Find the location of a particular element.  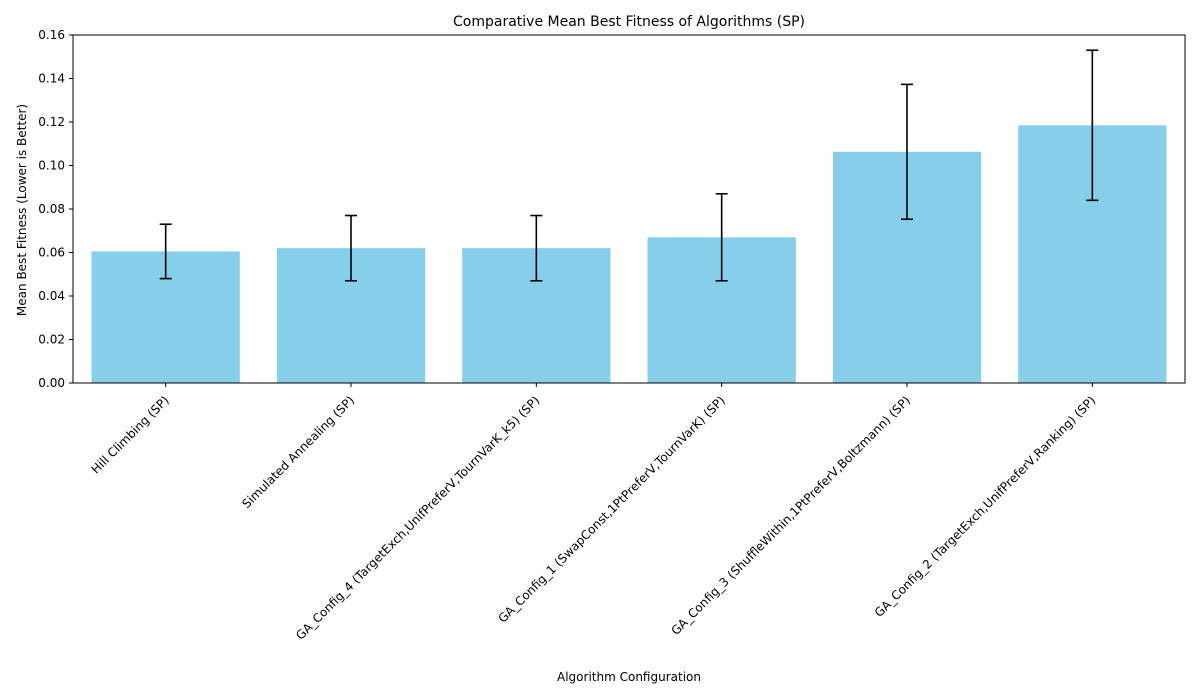

y-tick-label: 0.10 is located at coordinates (51, 166).